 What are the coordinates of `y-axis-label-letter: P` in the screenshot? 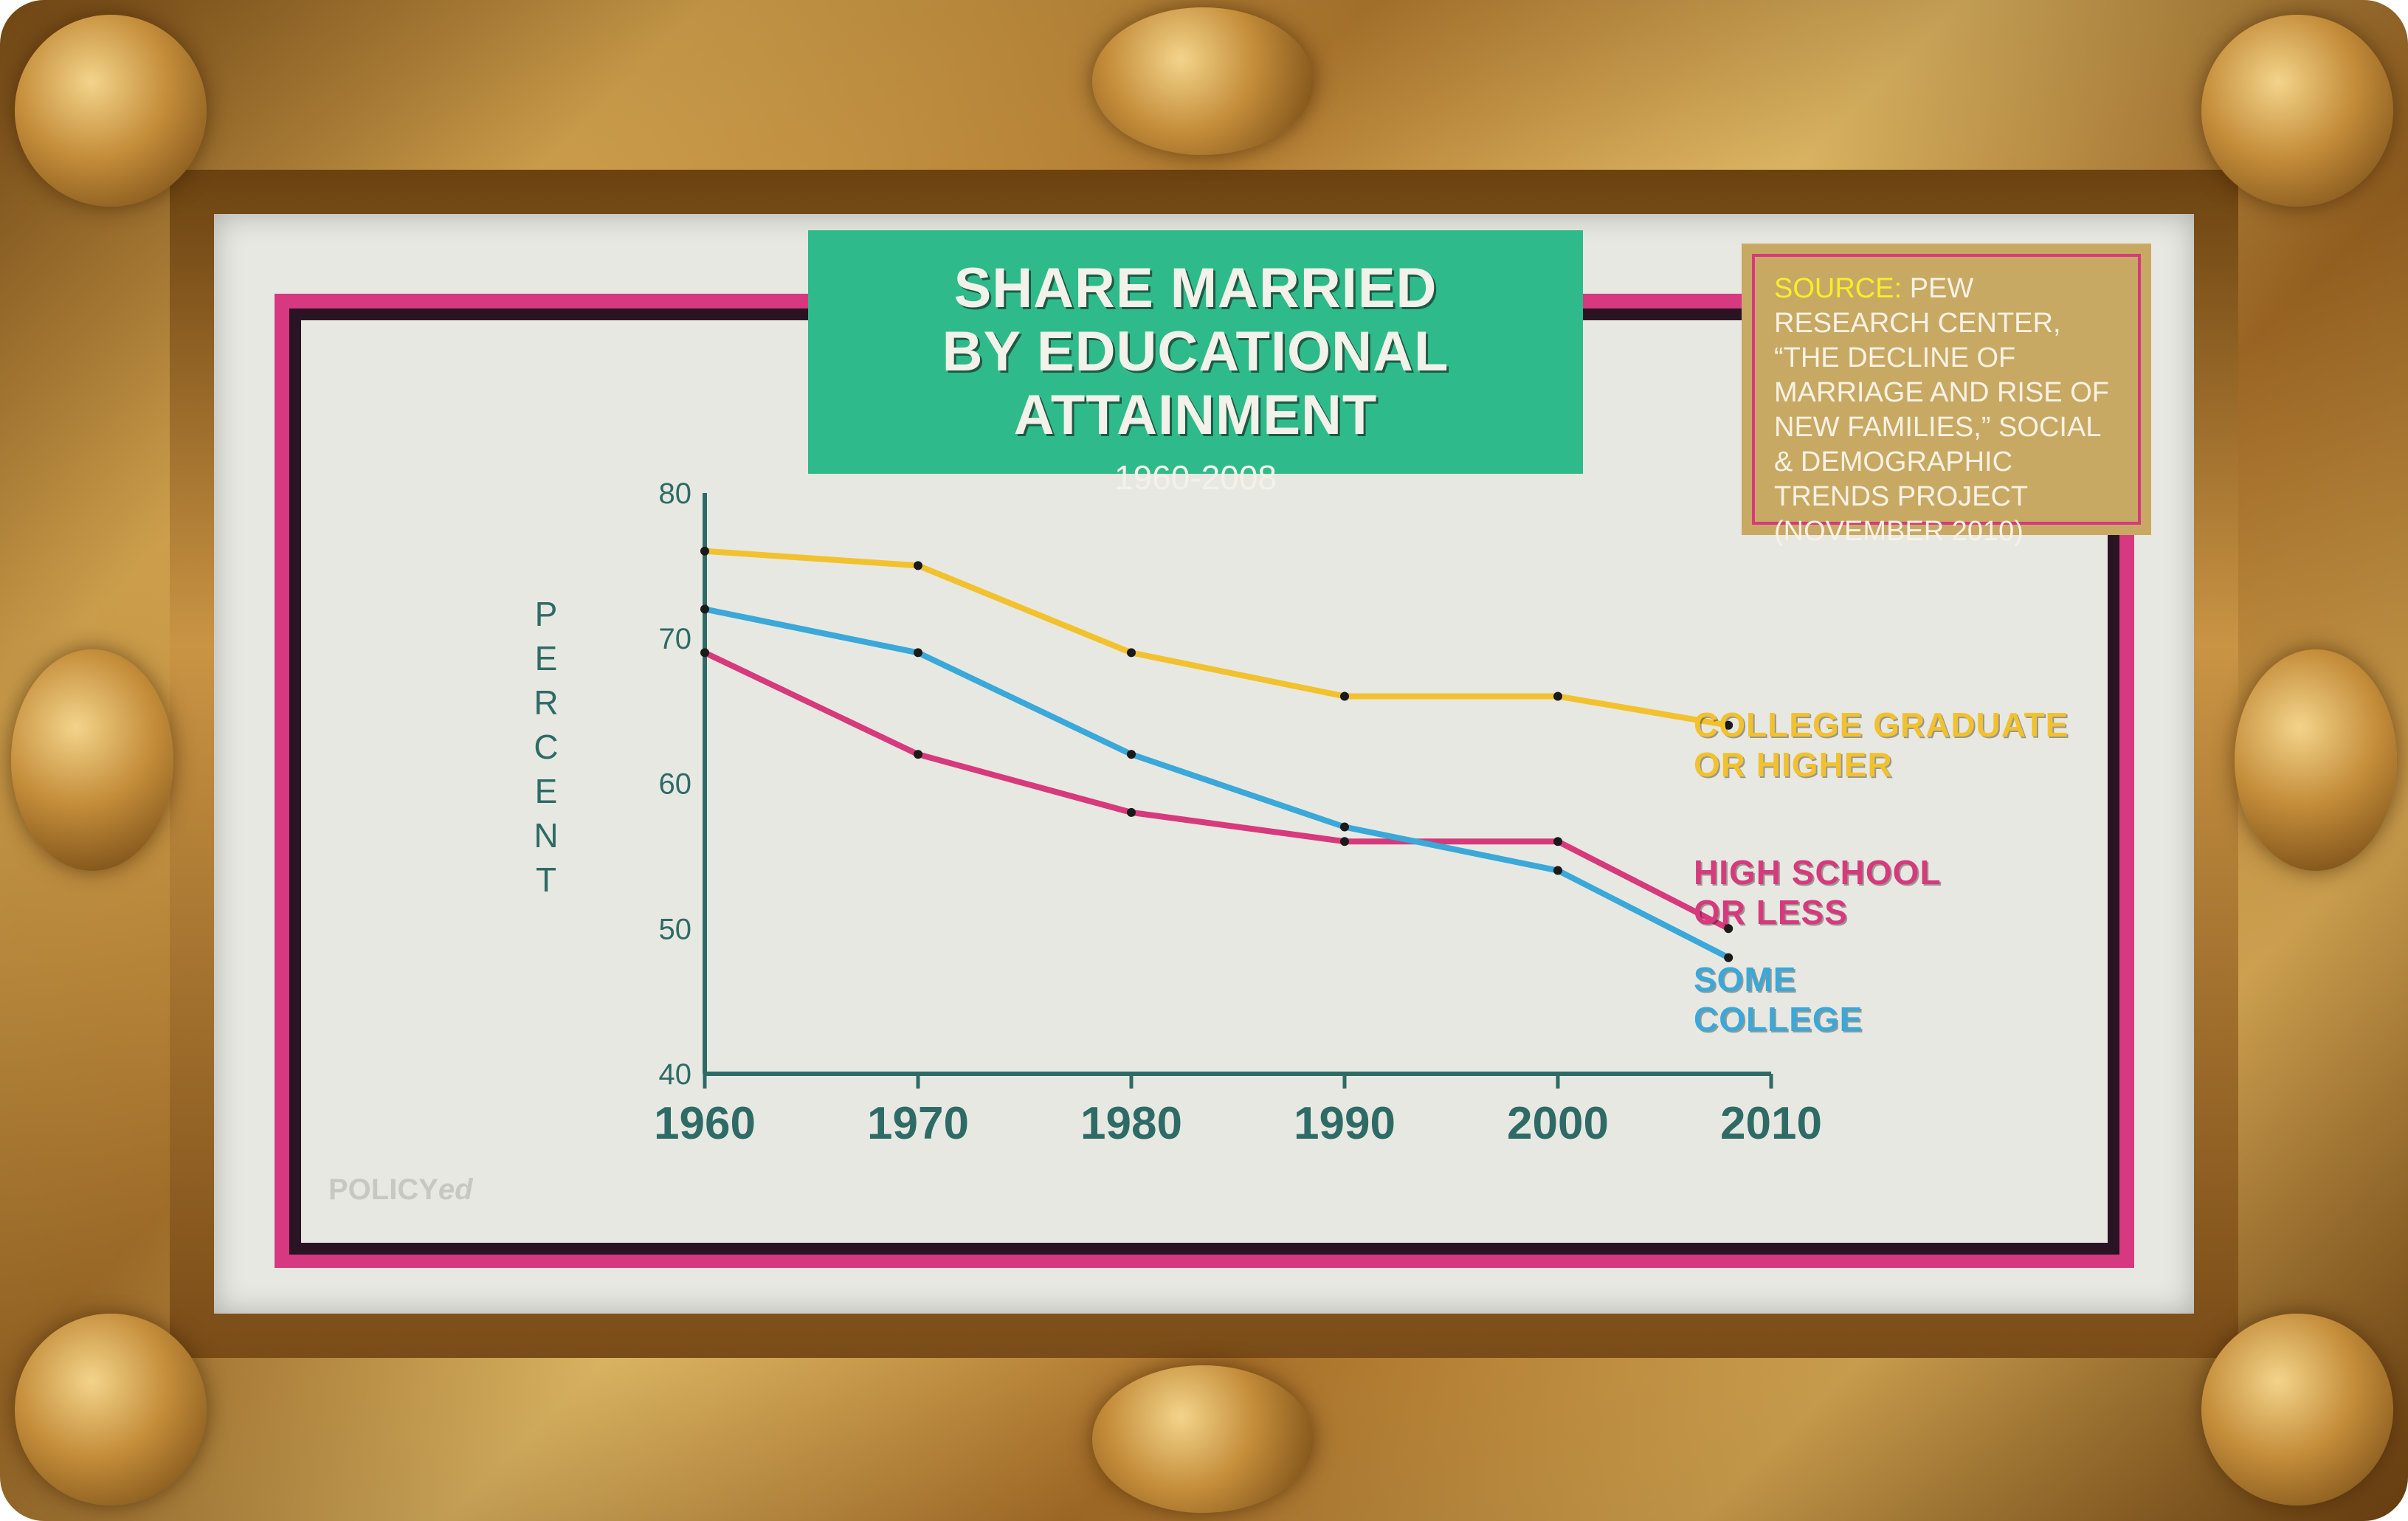 It's located at (546, 614).